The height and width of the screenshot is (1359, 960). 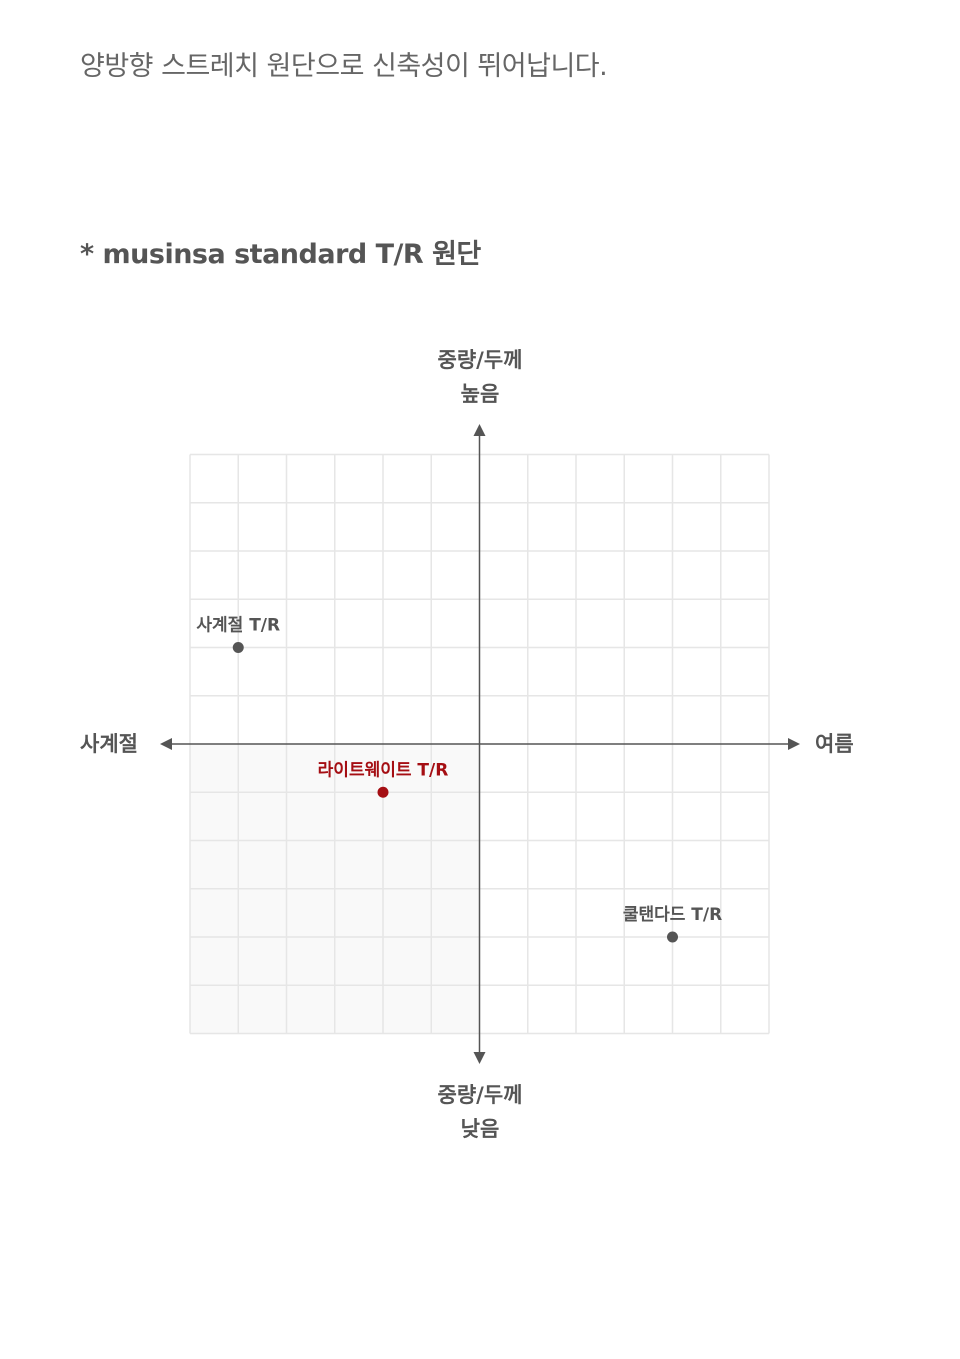 I want to click on arrow-right-icon, so click(x=794, y=744).